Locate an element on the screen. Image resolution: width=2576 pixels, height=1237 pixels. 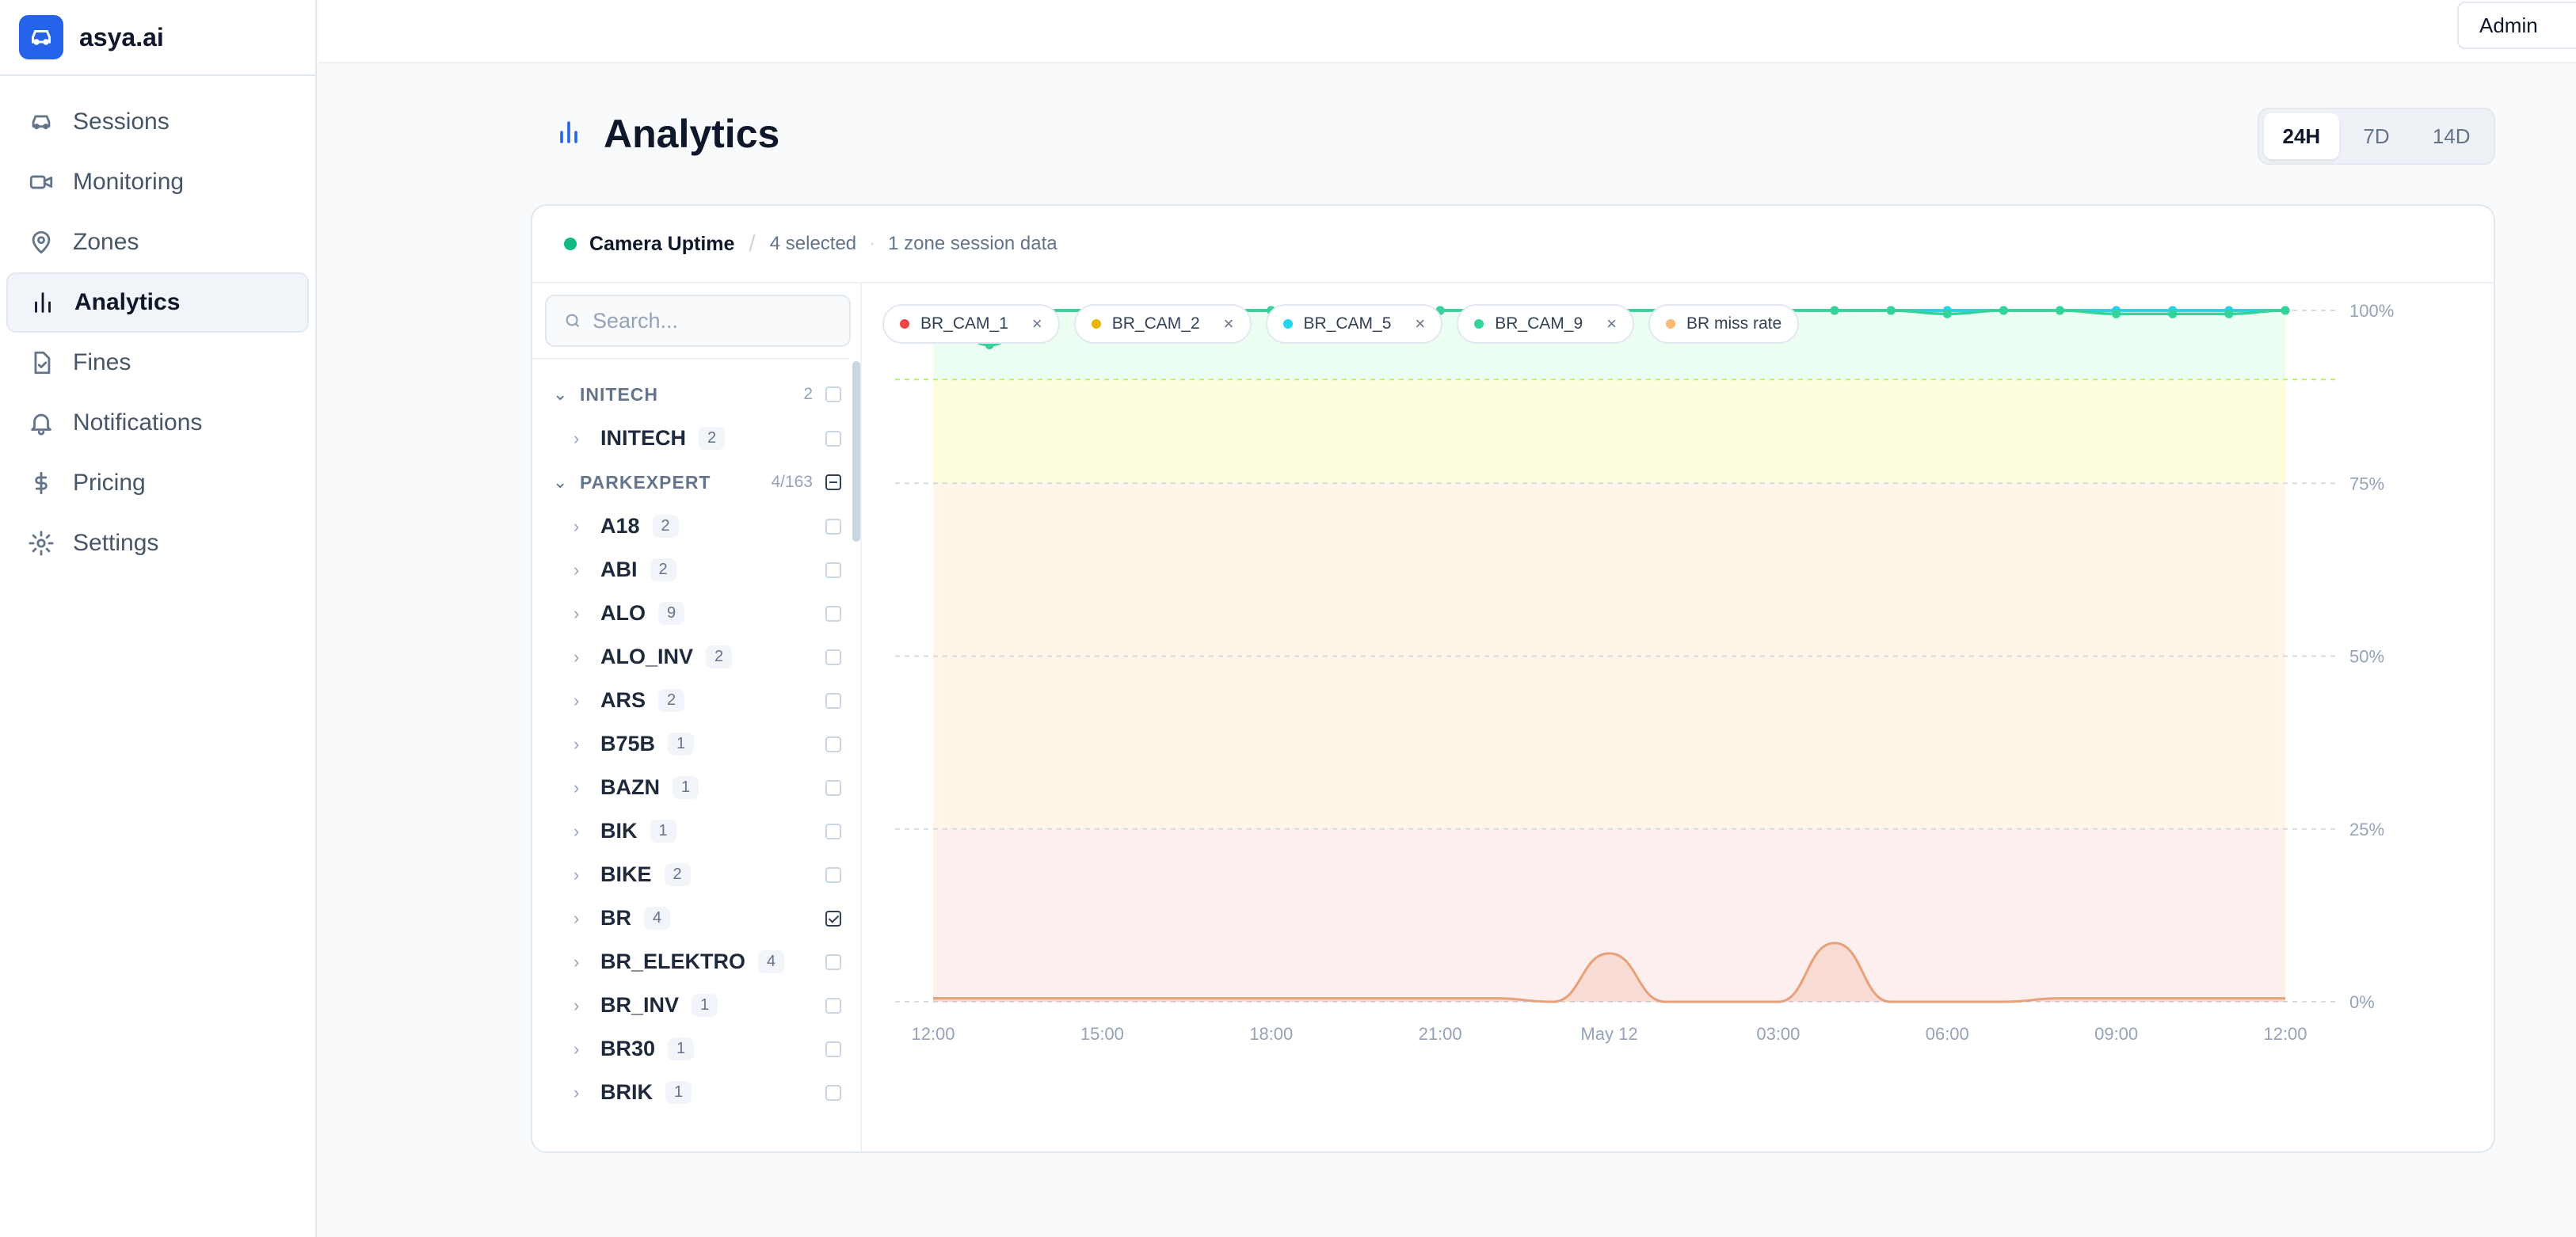
sidebar-item-notifications: Notifications is located at coordinates (157, 423).